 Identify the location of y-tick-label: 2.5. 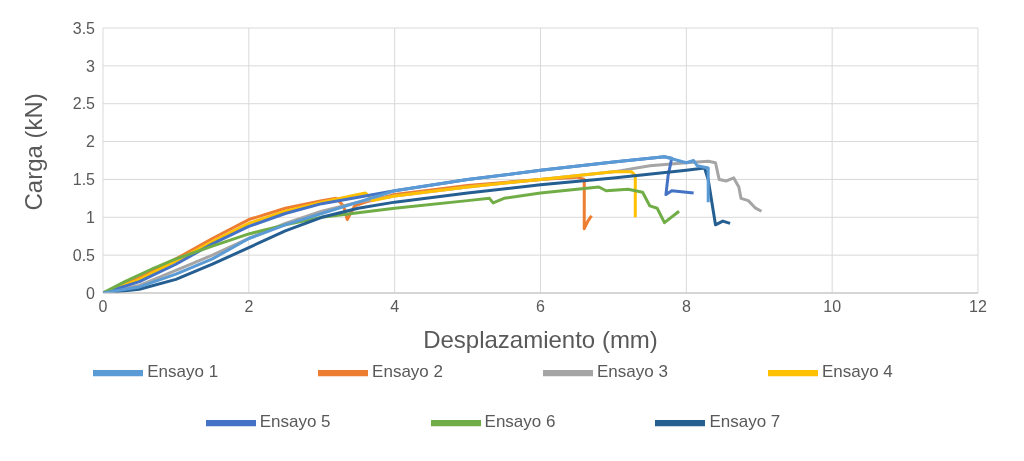
(84, 104).